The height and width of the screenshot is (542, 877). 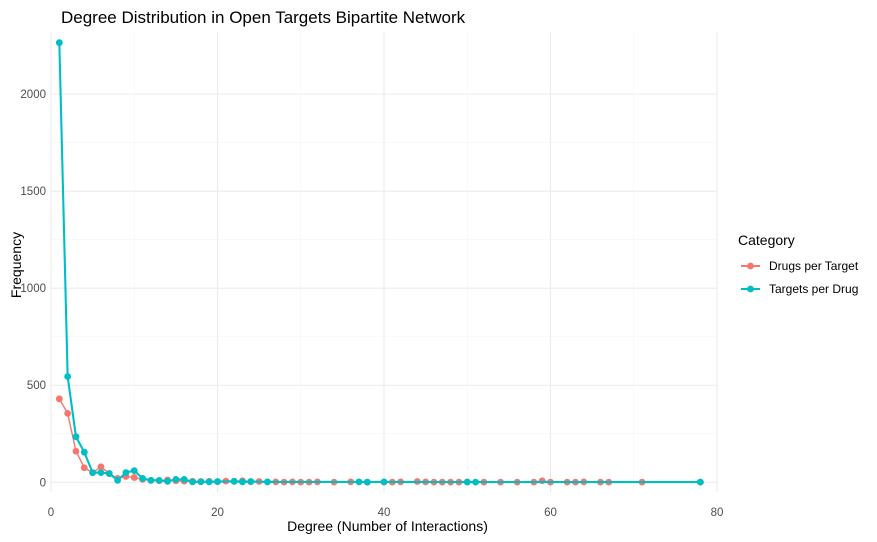 What do you see at coordinates (16, 265) in the screenshot?
I see `y-axis-title: Frequency` at bounding box center [16, 265].